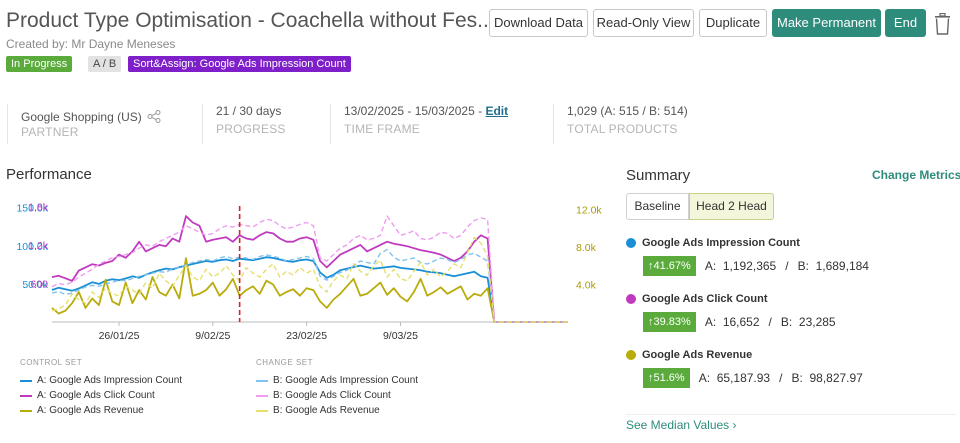 This screenshot has width=960, height=443. I want to click on make-permanent-button: Make Permanent, so click(826, 23).